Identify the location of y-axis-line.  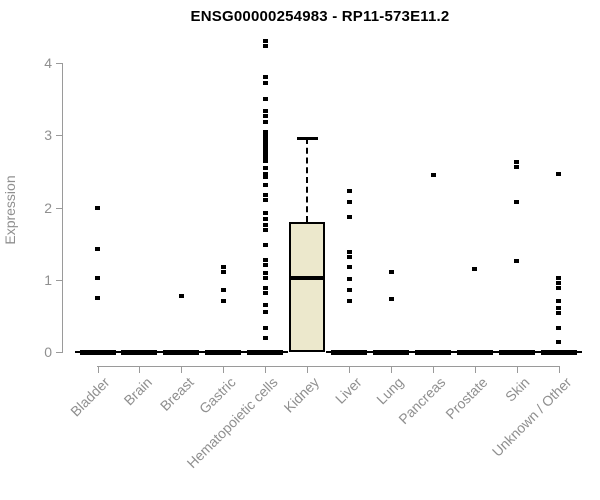
(62, 208).